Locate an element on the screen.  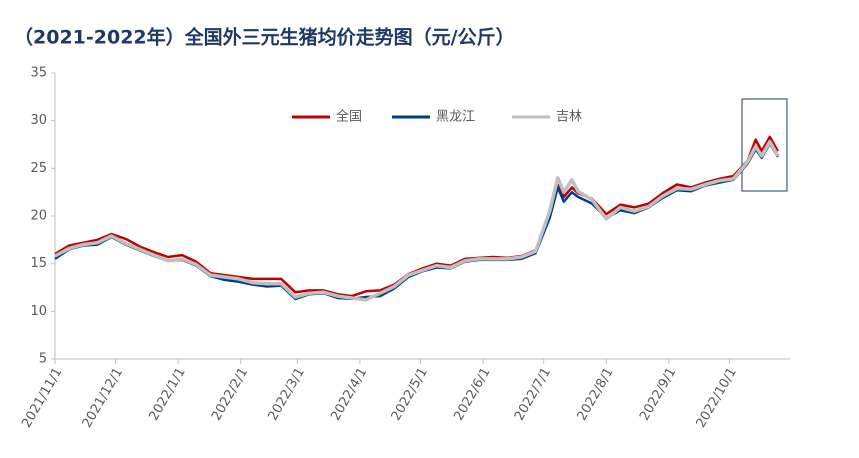
y-tick-label: 5 is located at coordinates (43, 359).